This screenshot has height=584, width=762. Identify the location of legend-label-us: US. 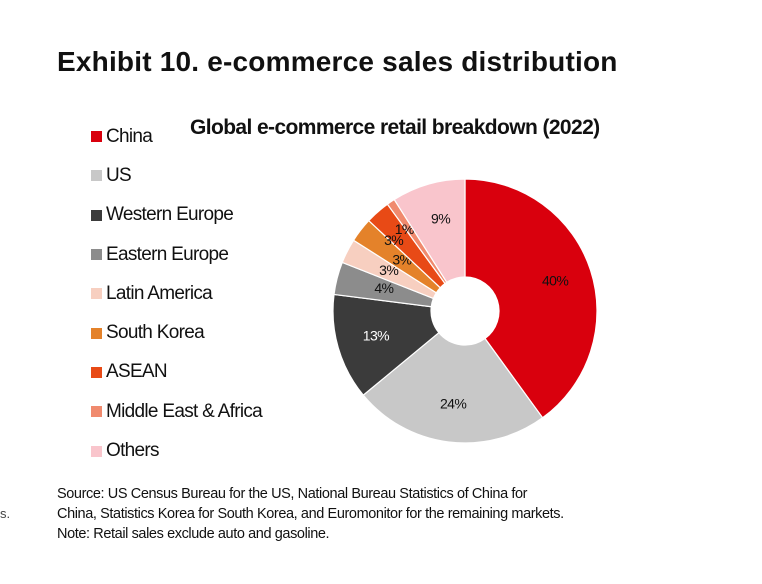
(119, 175).